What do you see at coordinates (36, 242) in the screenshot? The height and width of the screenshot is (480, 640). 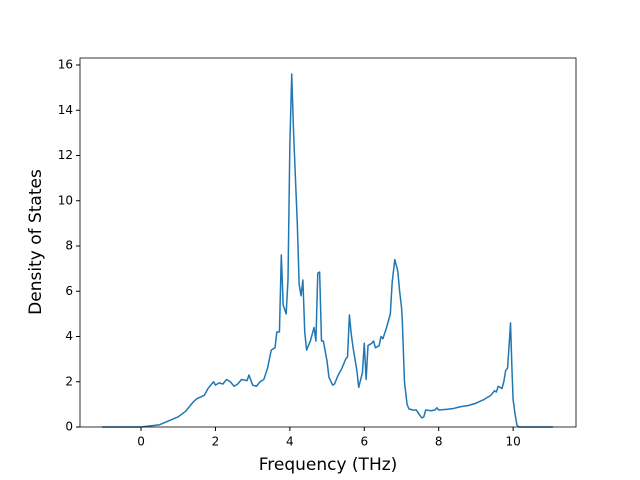 I see `y-axis-label: Density of States` at bounding box center [36, 242].